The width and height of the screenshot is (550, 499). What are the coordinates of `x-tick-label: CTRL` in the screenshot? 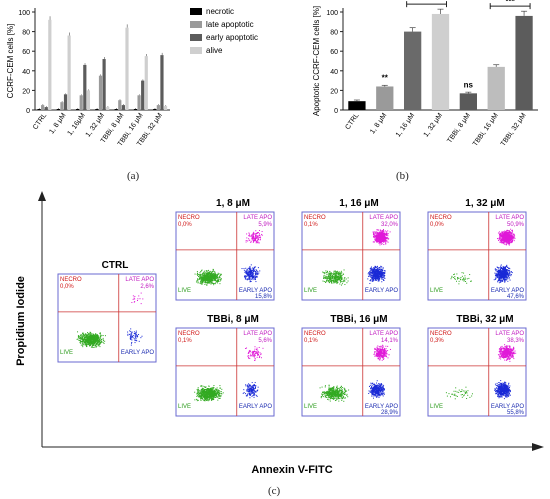 It's located at (352, 121).